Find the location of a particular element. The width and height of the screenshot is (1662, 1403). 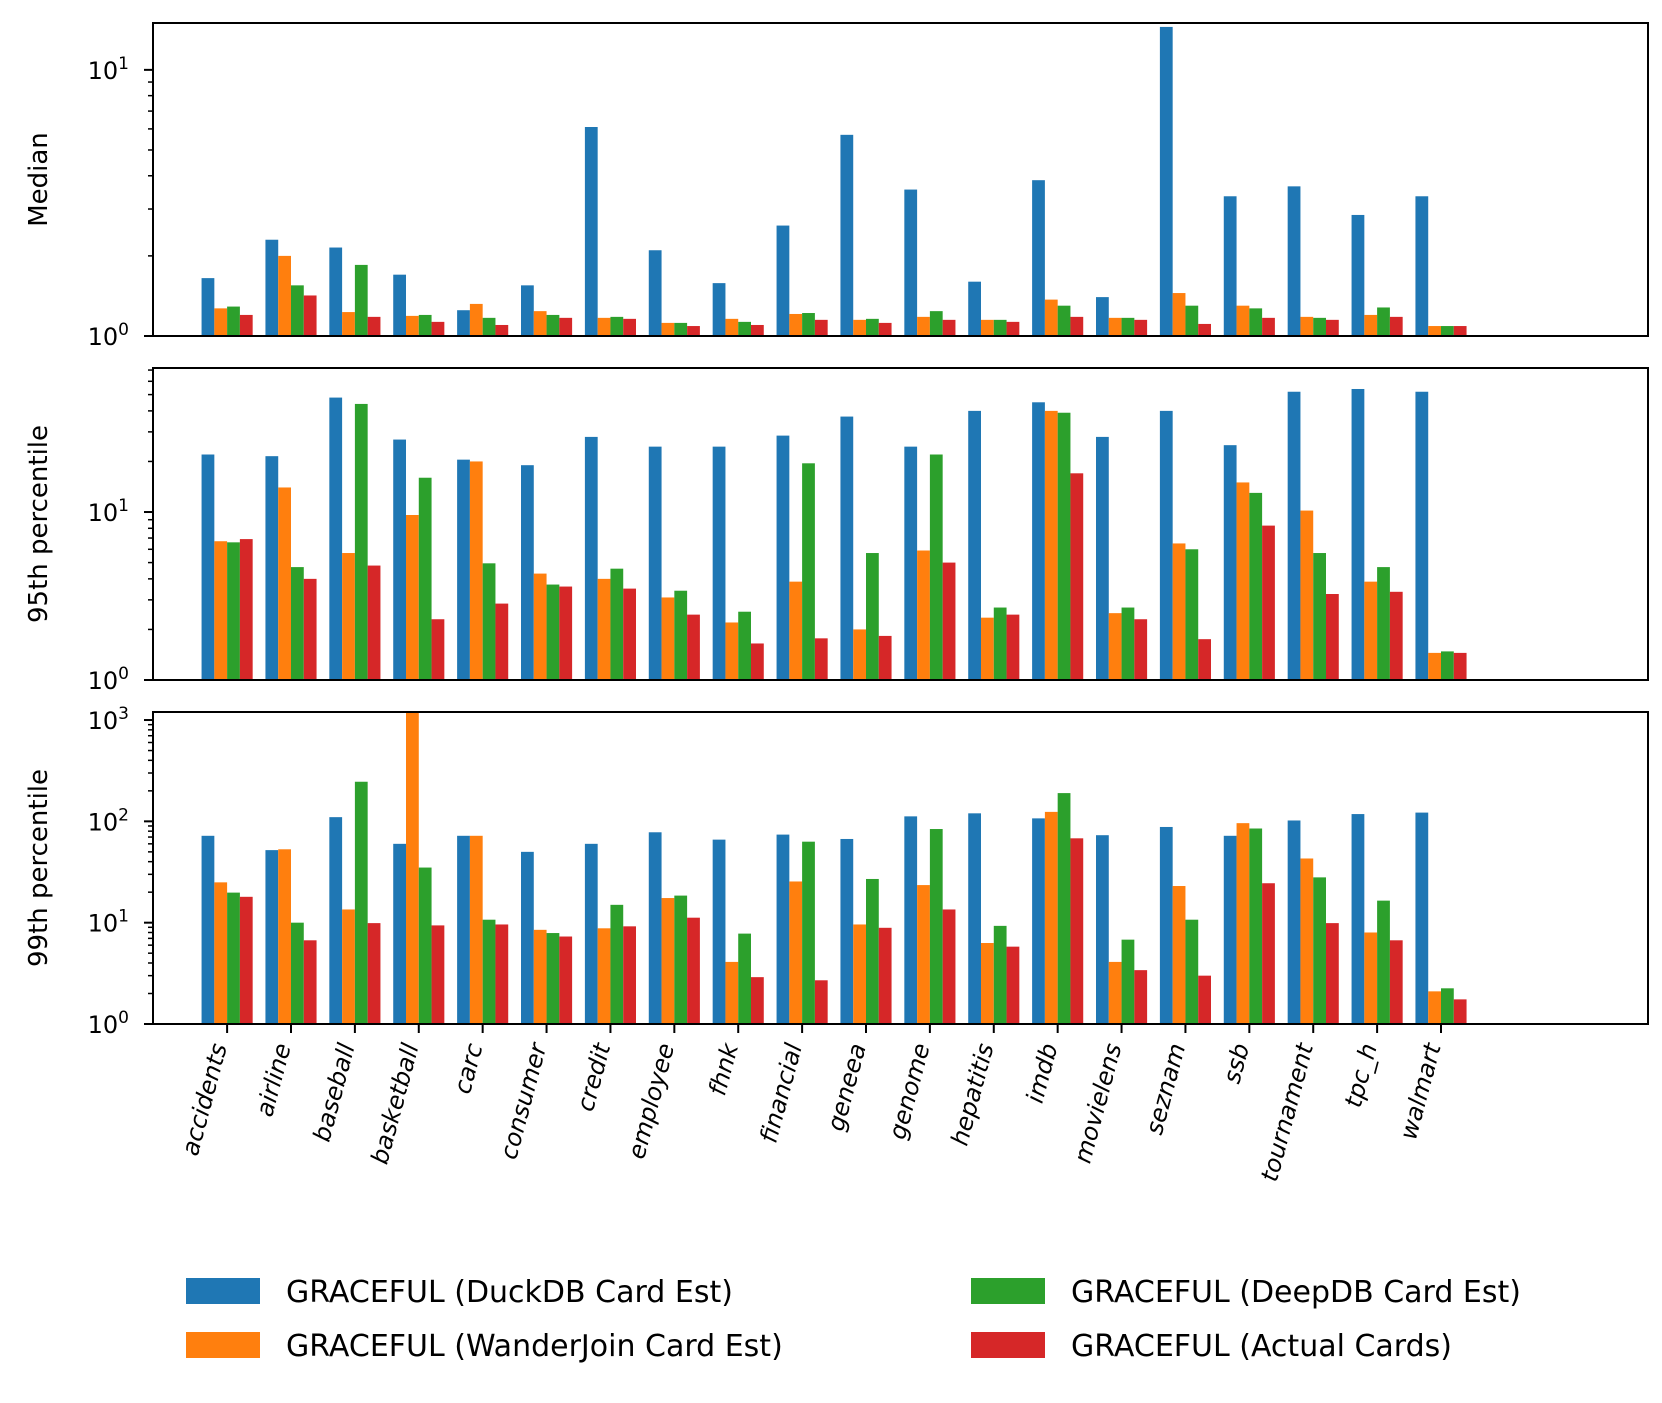

bar-p95-accidents-s1 is located at coordinates (221, 610).